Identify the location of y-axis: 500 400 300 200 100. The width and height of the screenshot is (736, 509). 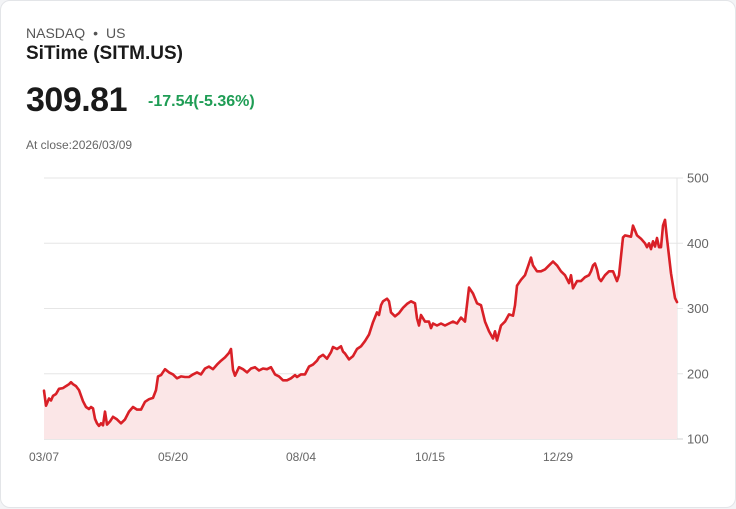
(698, 309).